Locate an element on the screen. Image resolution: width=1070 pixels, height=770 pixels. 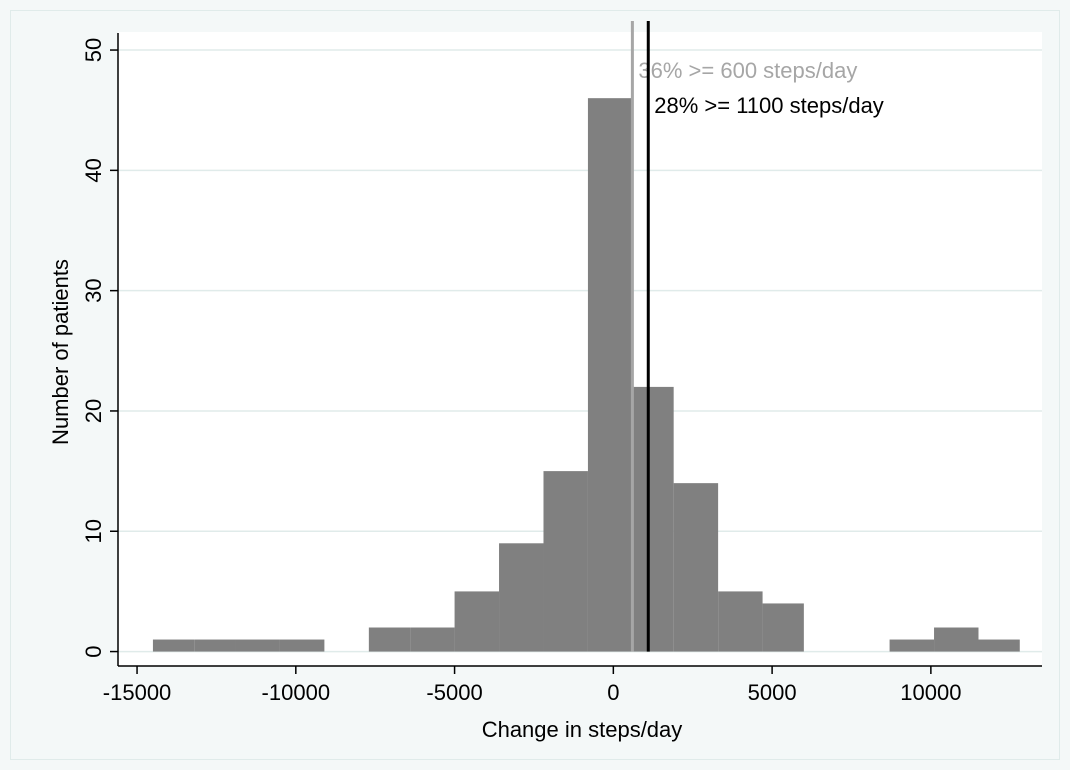
y-tick-label-0: 0 is located at coordinates (93, 651).